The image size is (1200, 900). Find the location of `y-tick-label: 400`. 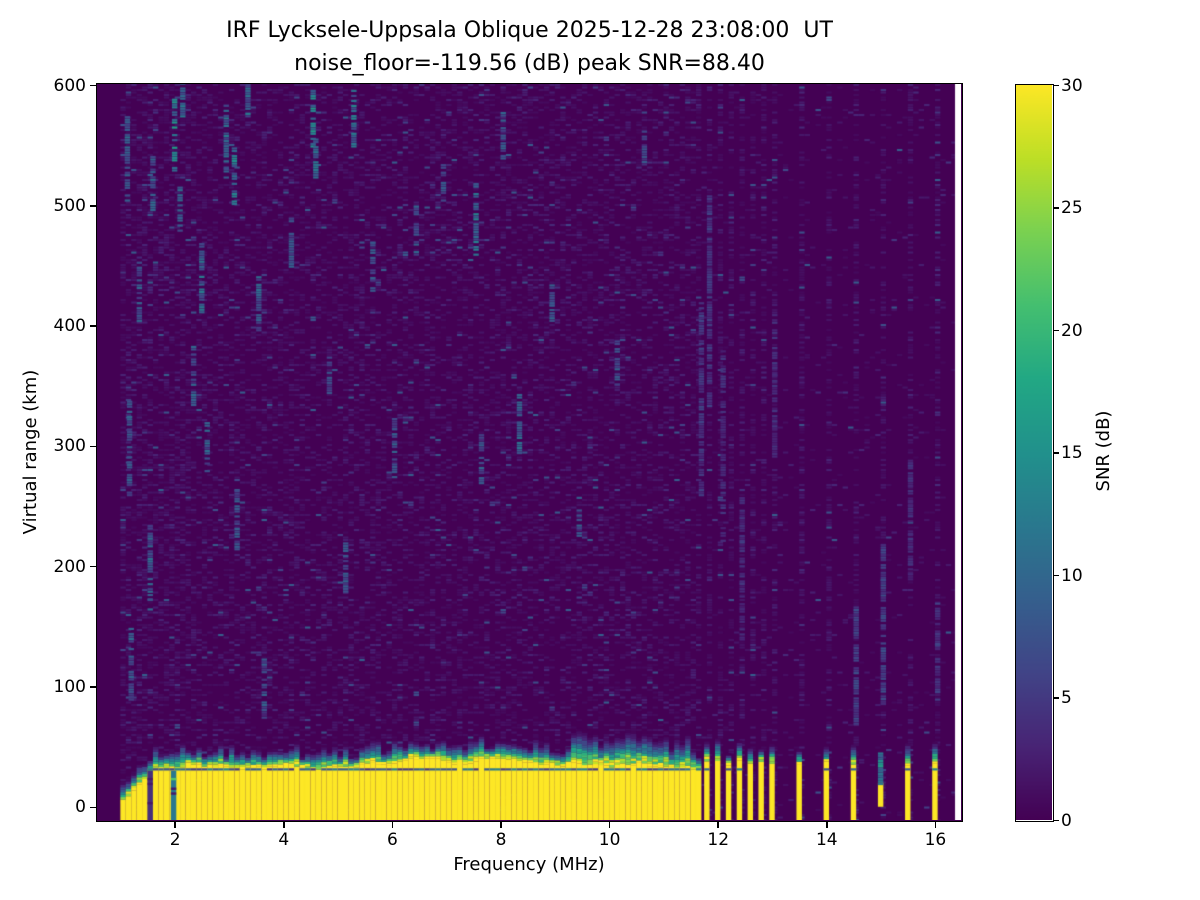

y-tick-label: 400 is located at coordinates (69, 326).